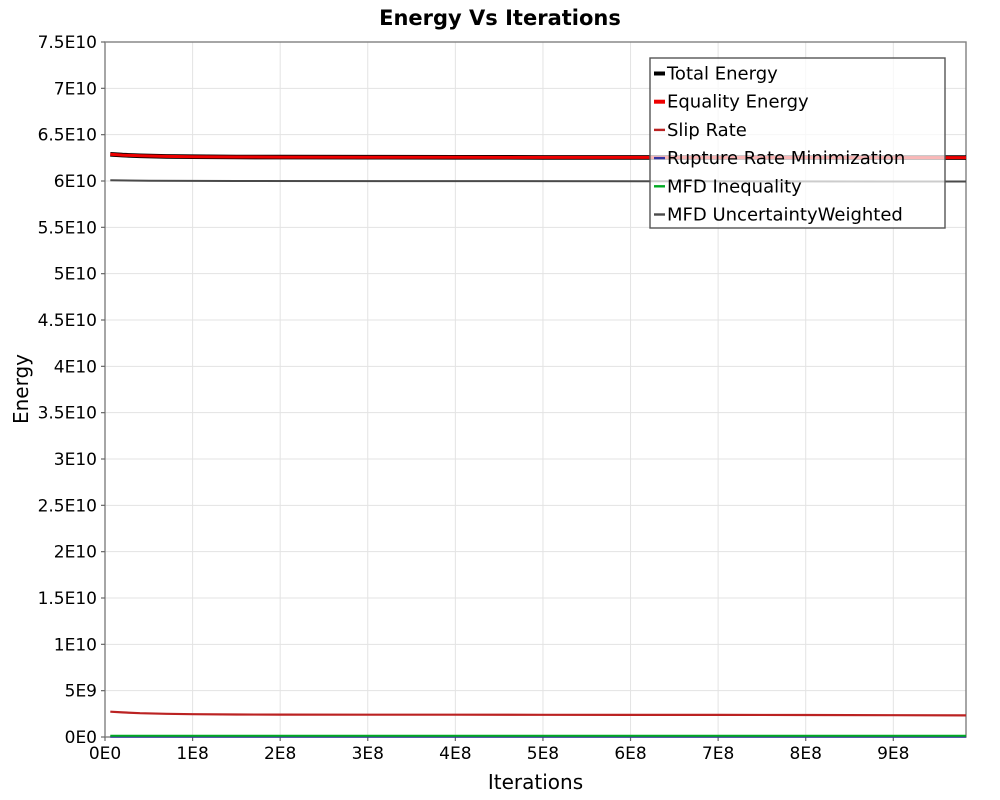  What do you see at coordinates (67, 599) in the screenshot?
I see `y-tick-label: 1.5E10` at bounding box center [67, 599].